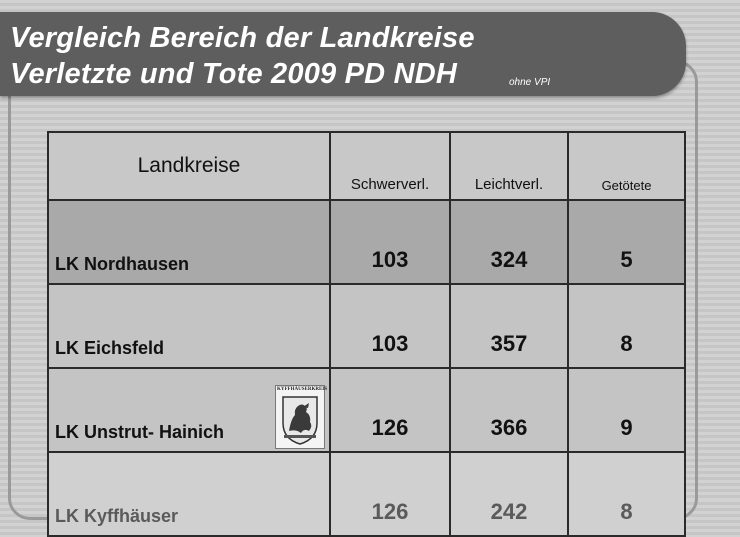  Describe the element at coordinates (626, 166) in the screenshot. I see `header-getoetete: Getötete` at that location.